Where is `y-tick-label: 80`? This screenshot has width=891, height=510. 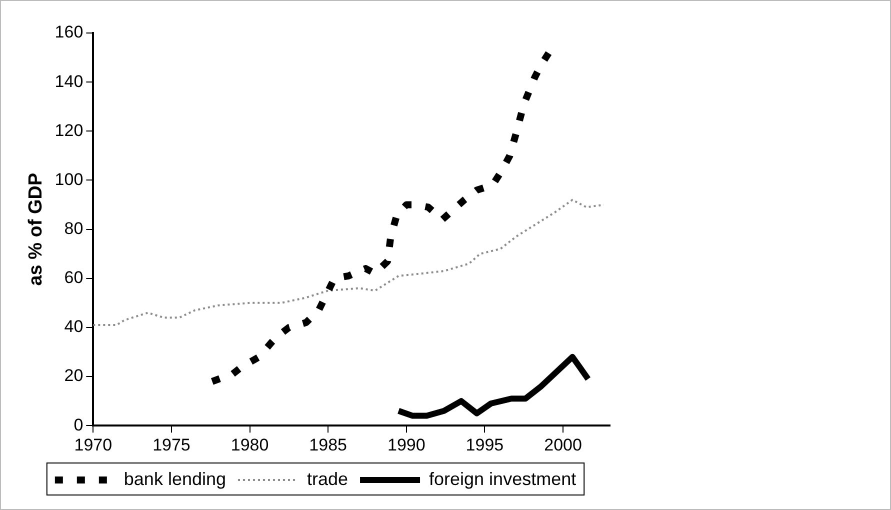
y-tick-label: 80 is located at coordinates (74, 228).